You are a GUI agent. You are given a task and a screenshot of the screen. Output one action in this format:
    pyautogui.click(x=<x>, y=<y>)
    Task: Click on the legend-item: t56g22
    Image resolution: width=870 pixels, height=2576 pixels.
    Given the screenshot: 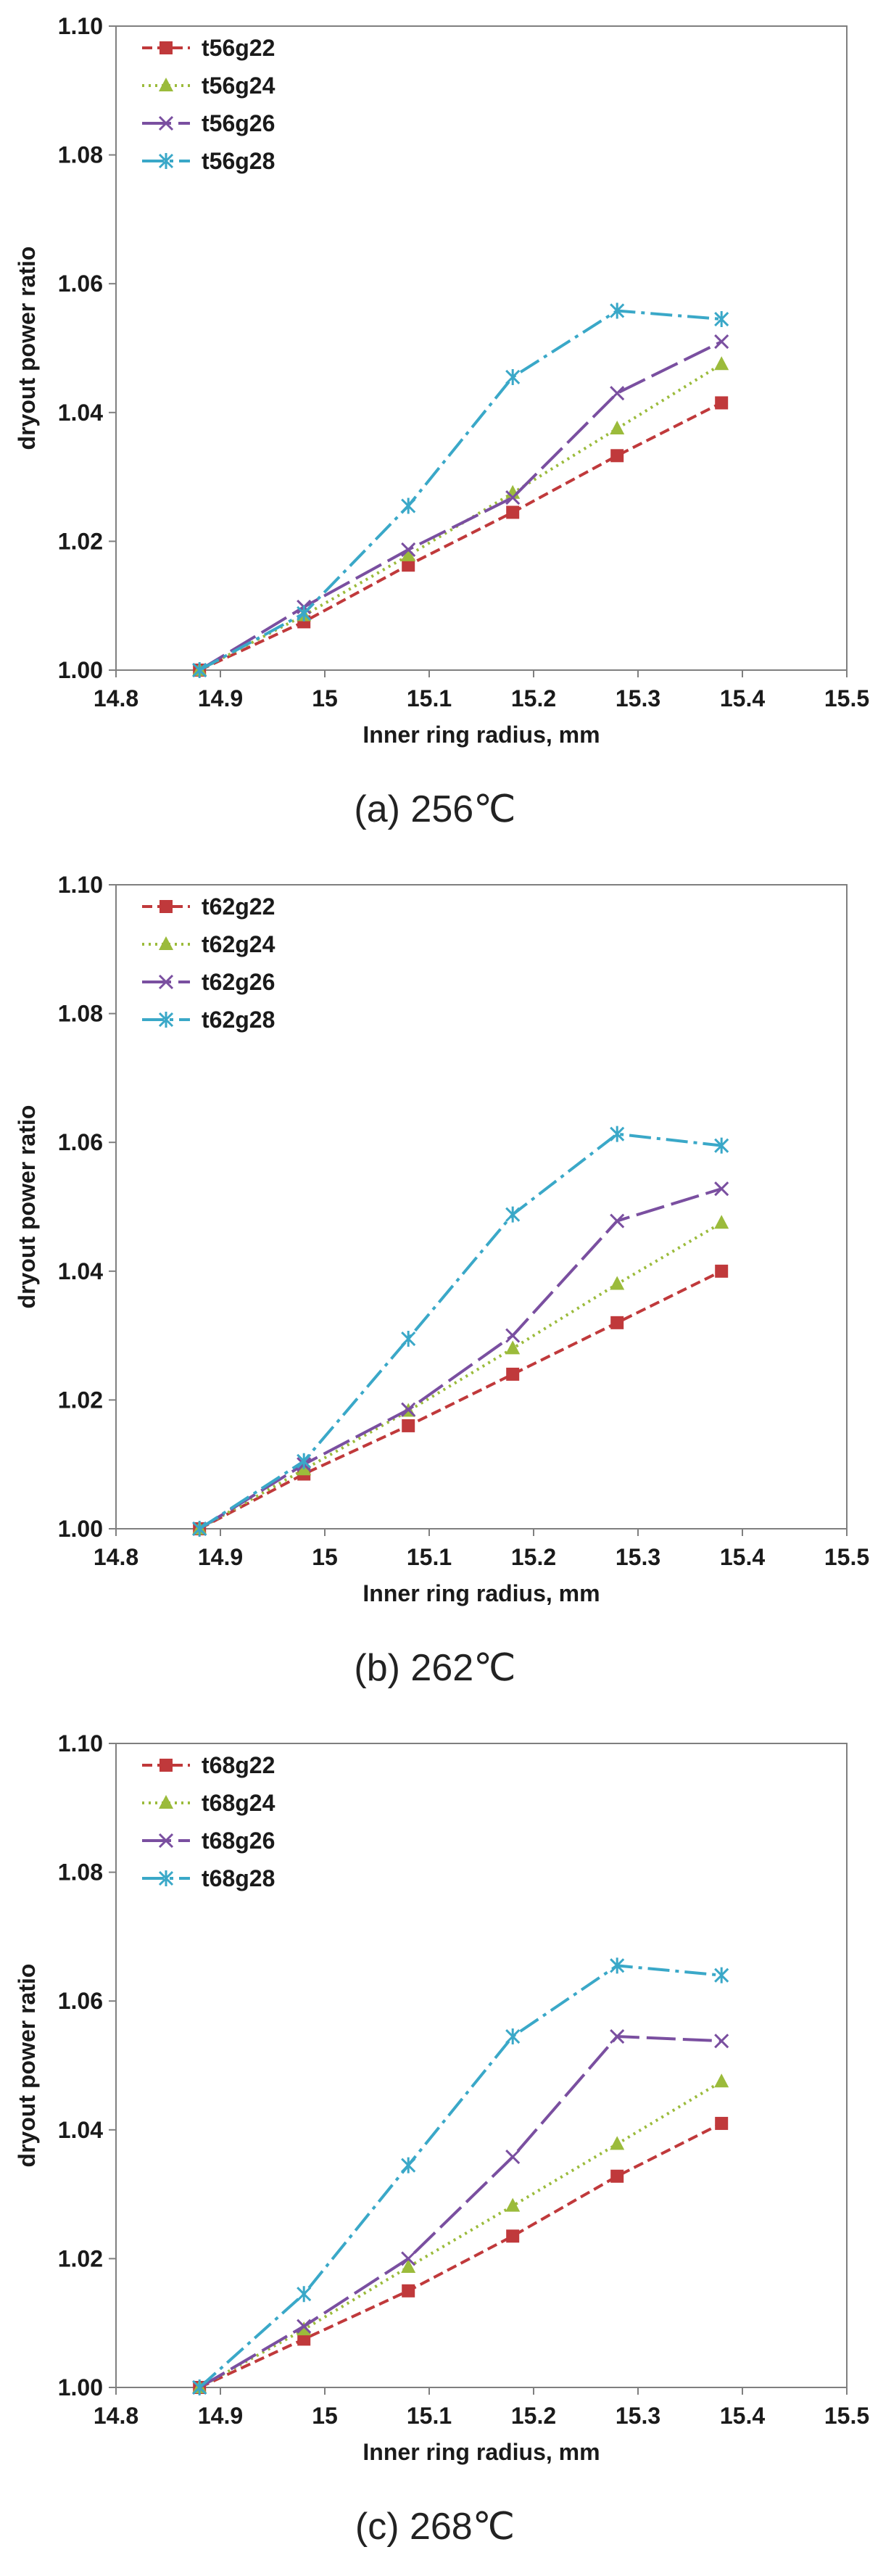 What is the action you would take?
    pyautogui.click(x=208, y=48)
    